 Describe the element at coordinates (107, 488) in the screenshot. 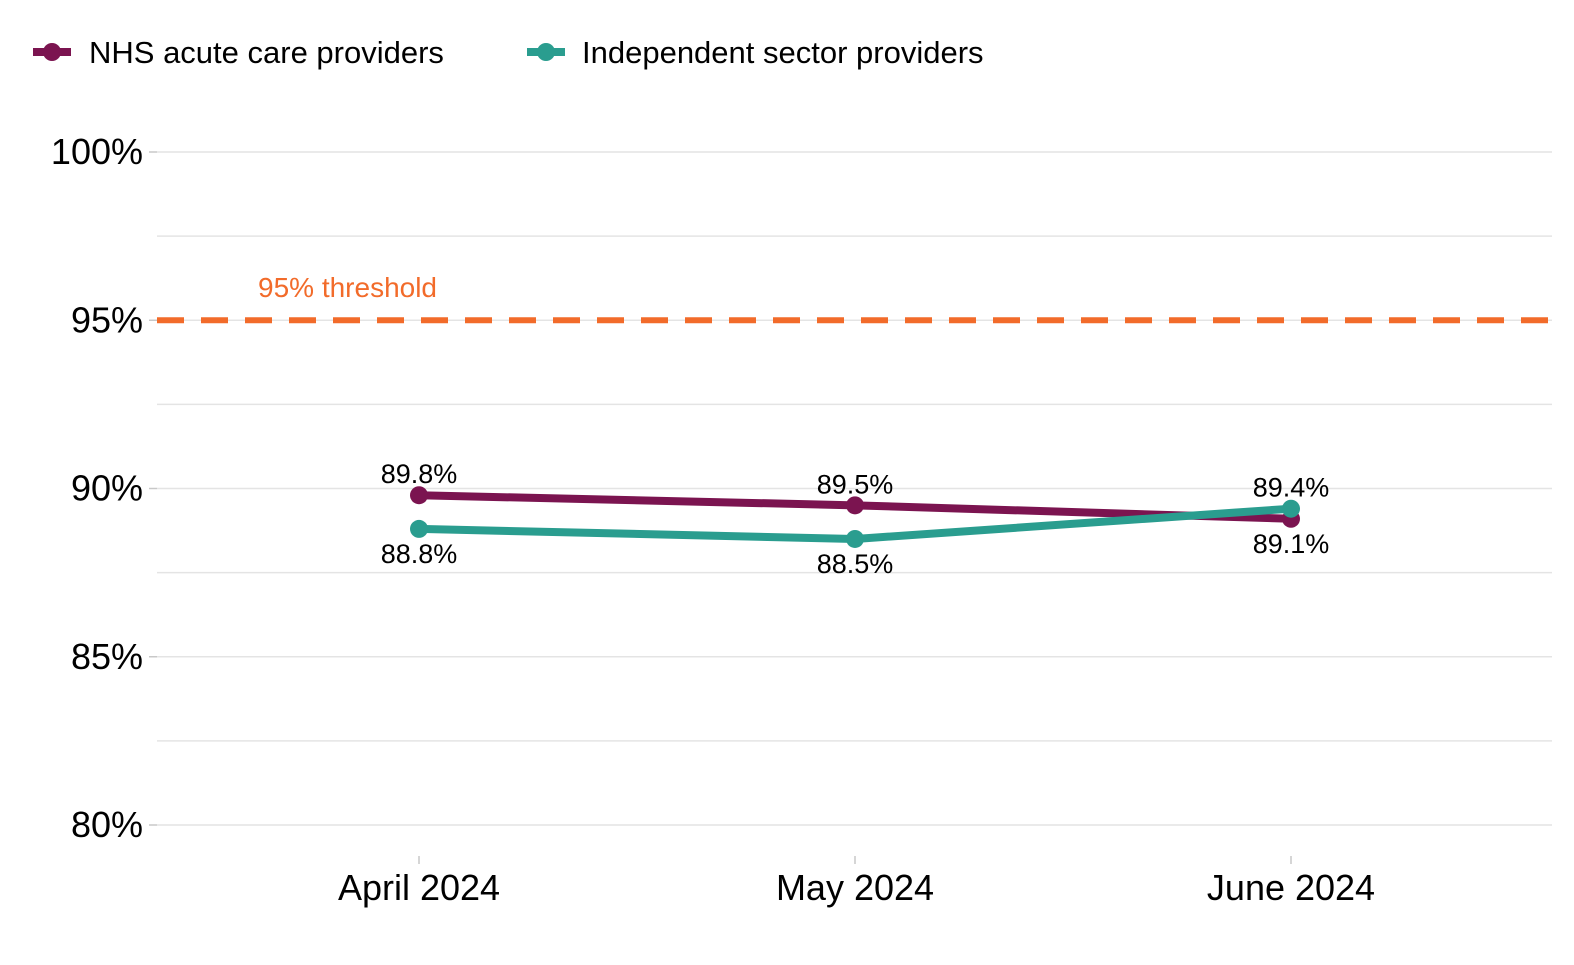

I see `y-tick-label: 90%` at that location.